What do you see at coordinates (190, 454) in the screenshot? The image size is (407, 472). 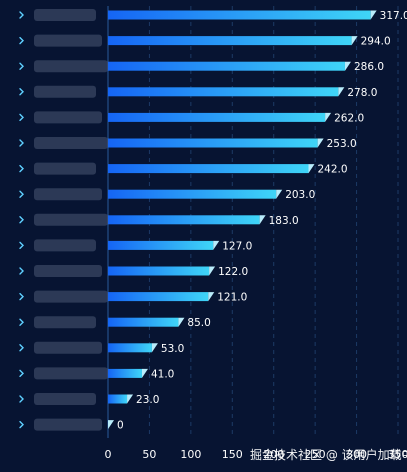 I see `x-tick-label: 100` at bounding box center [190, 454].